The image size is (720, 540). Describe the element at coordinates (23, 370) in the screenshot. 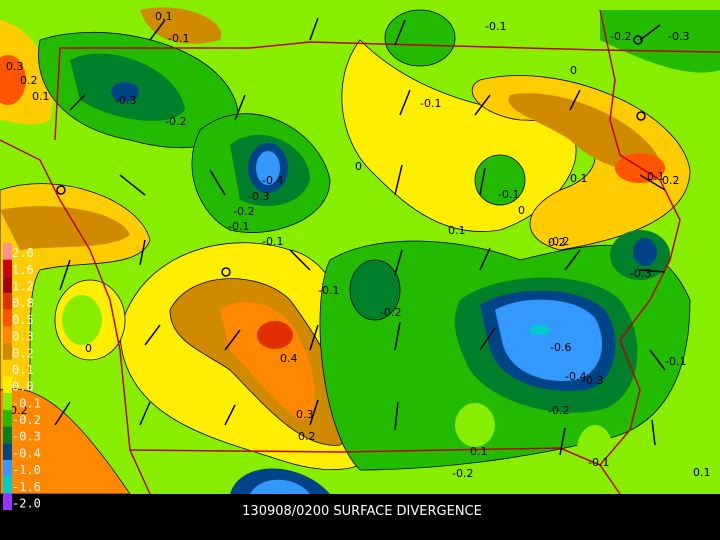

I see `legend-label: 0.1` at that location.